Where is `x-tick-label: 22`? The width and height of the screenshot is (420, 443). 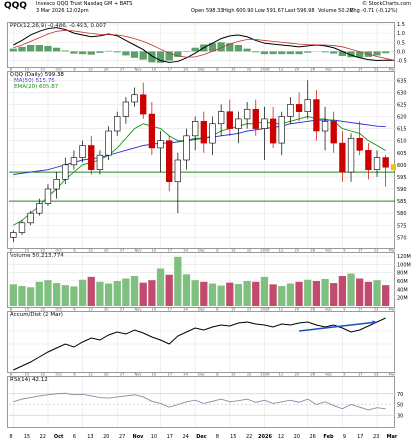
x-tick-label: 22 is located at coordinates (43, 437).